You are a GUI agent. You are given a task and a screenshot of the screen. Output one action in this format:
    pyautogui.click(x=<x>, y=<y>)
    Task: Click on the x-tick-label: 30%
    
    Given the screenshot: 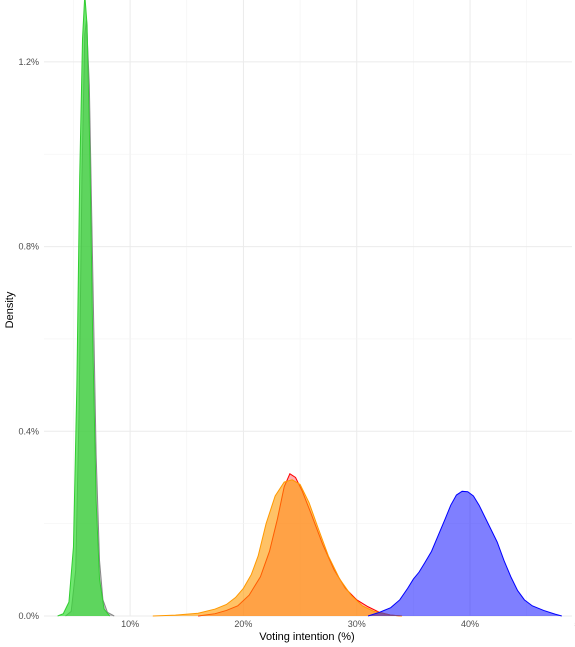 What is the action you would take?
    pyautogui.click(x=357, y=624)
    